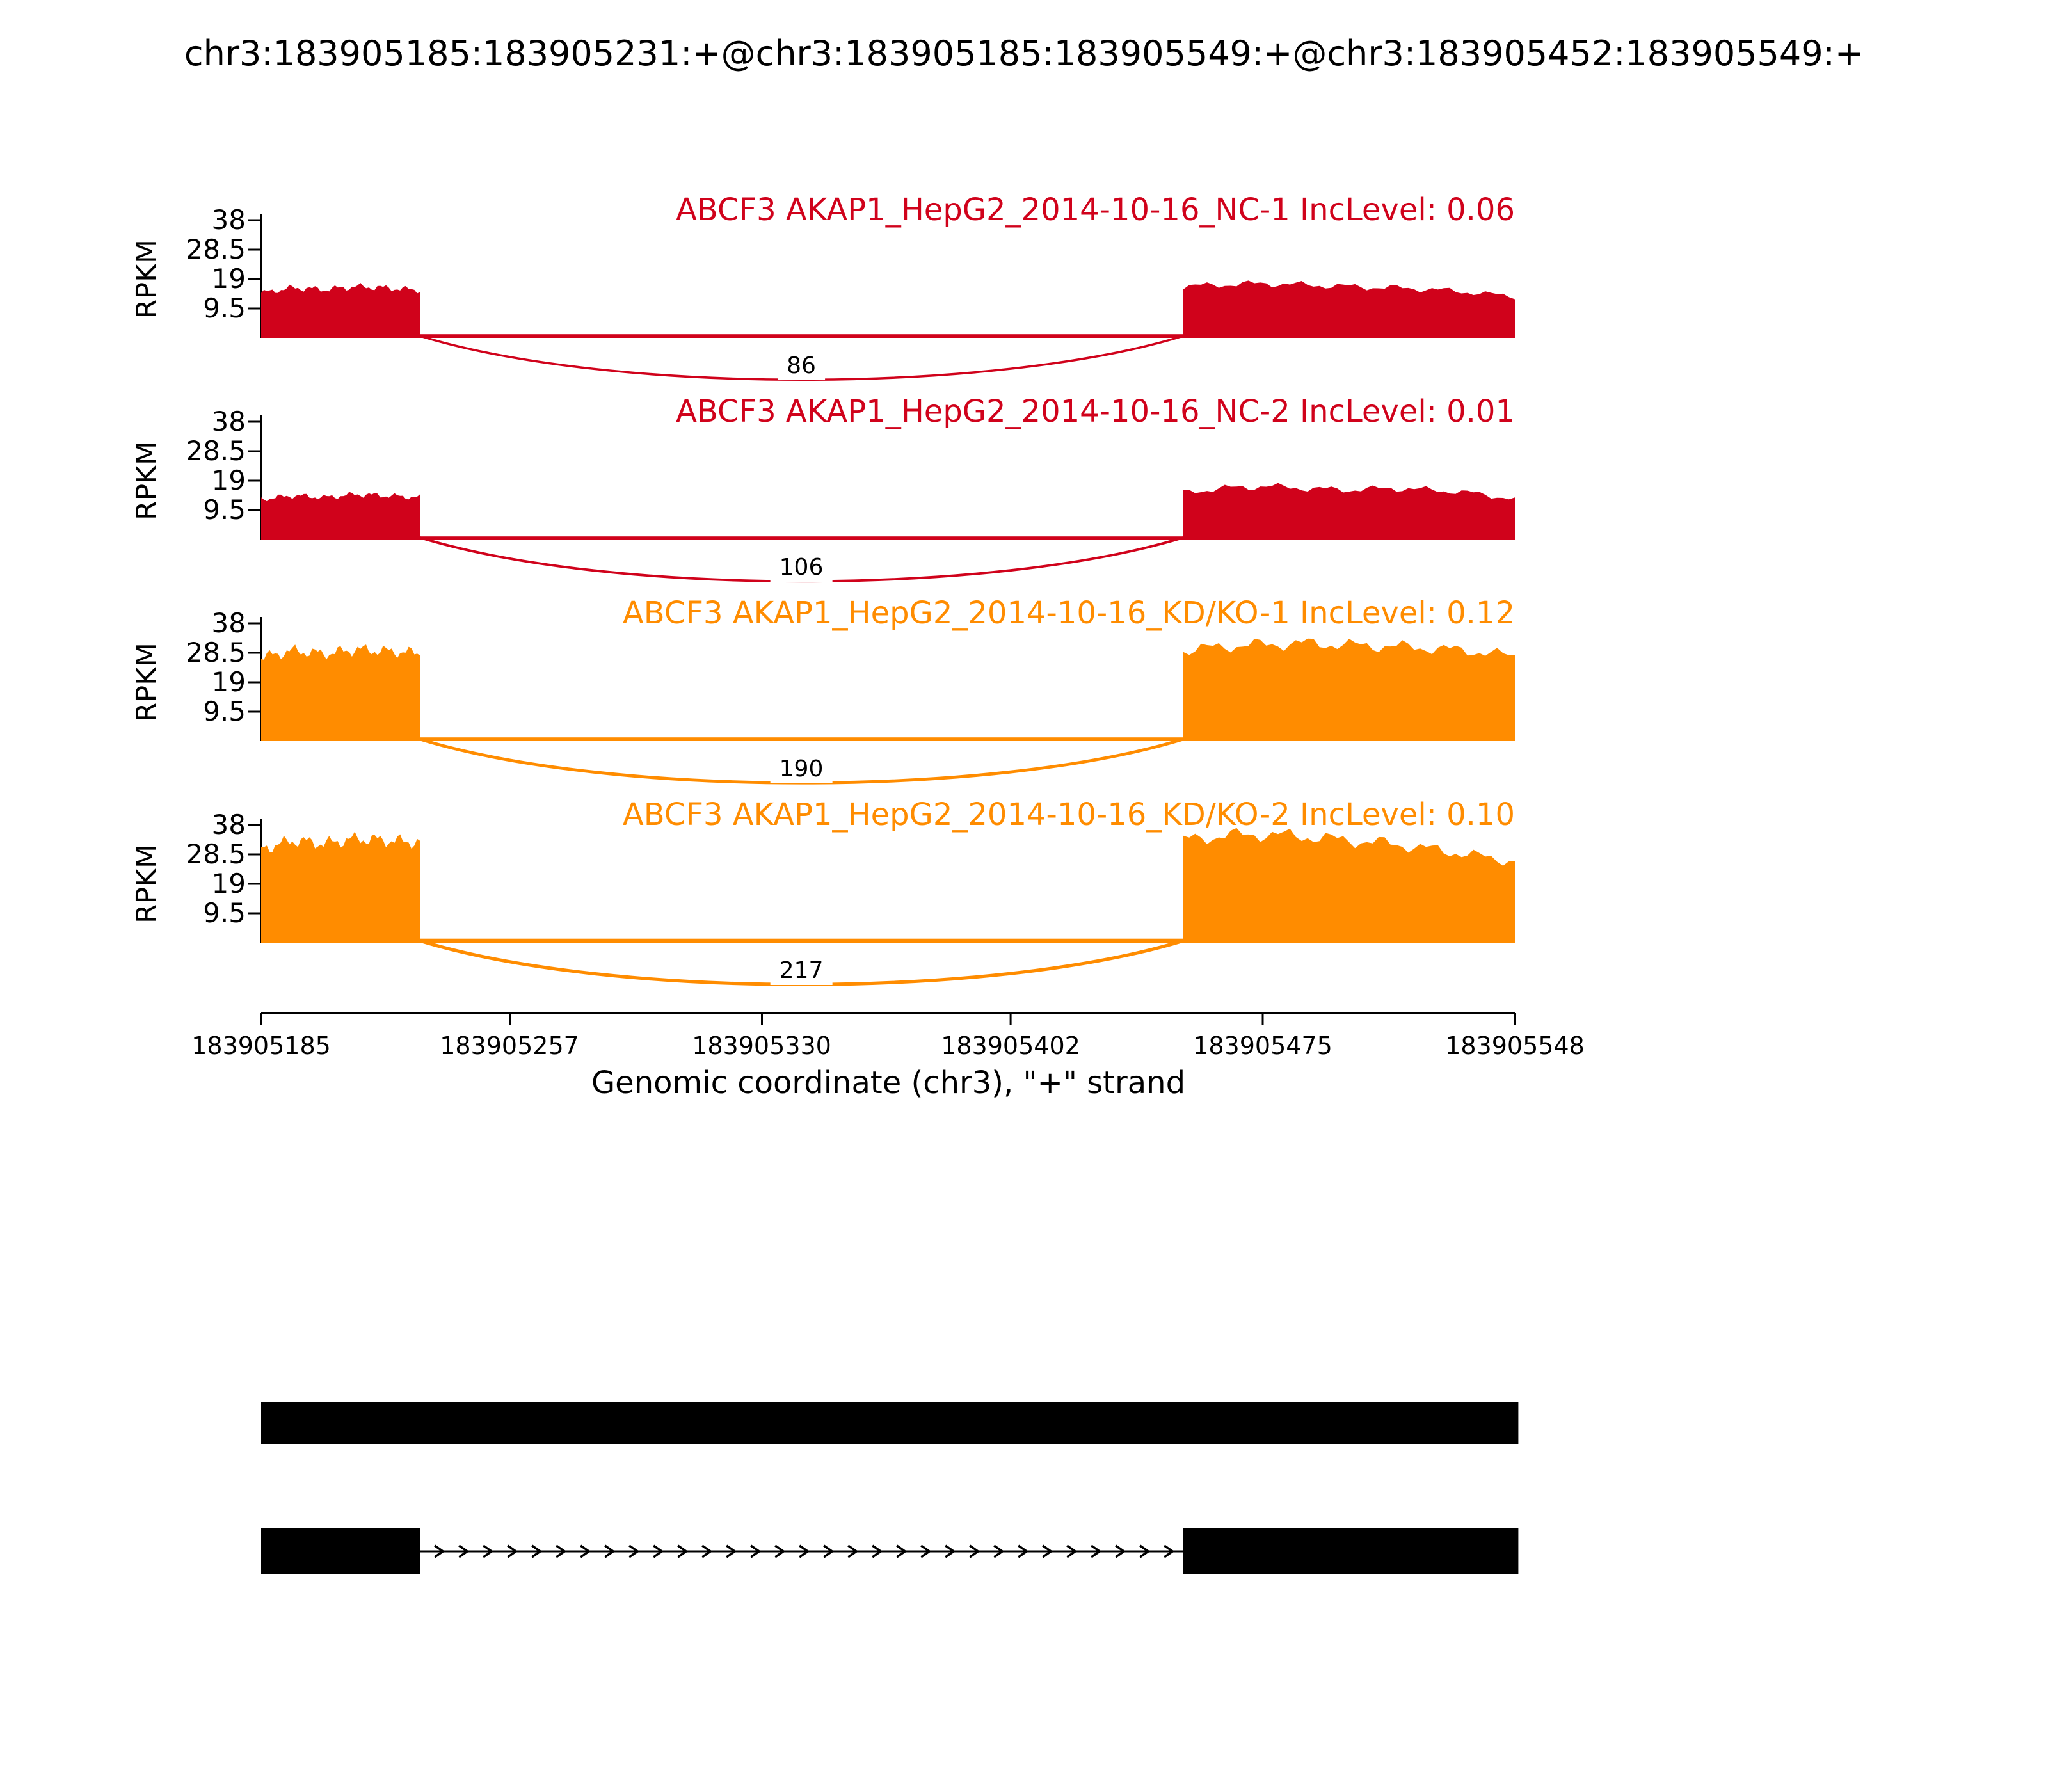  I want to click on isoform-skipping, so click(890, 1551).